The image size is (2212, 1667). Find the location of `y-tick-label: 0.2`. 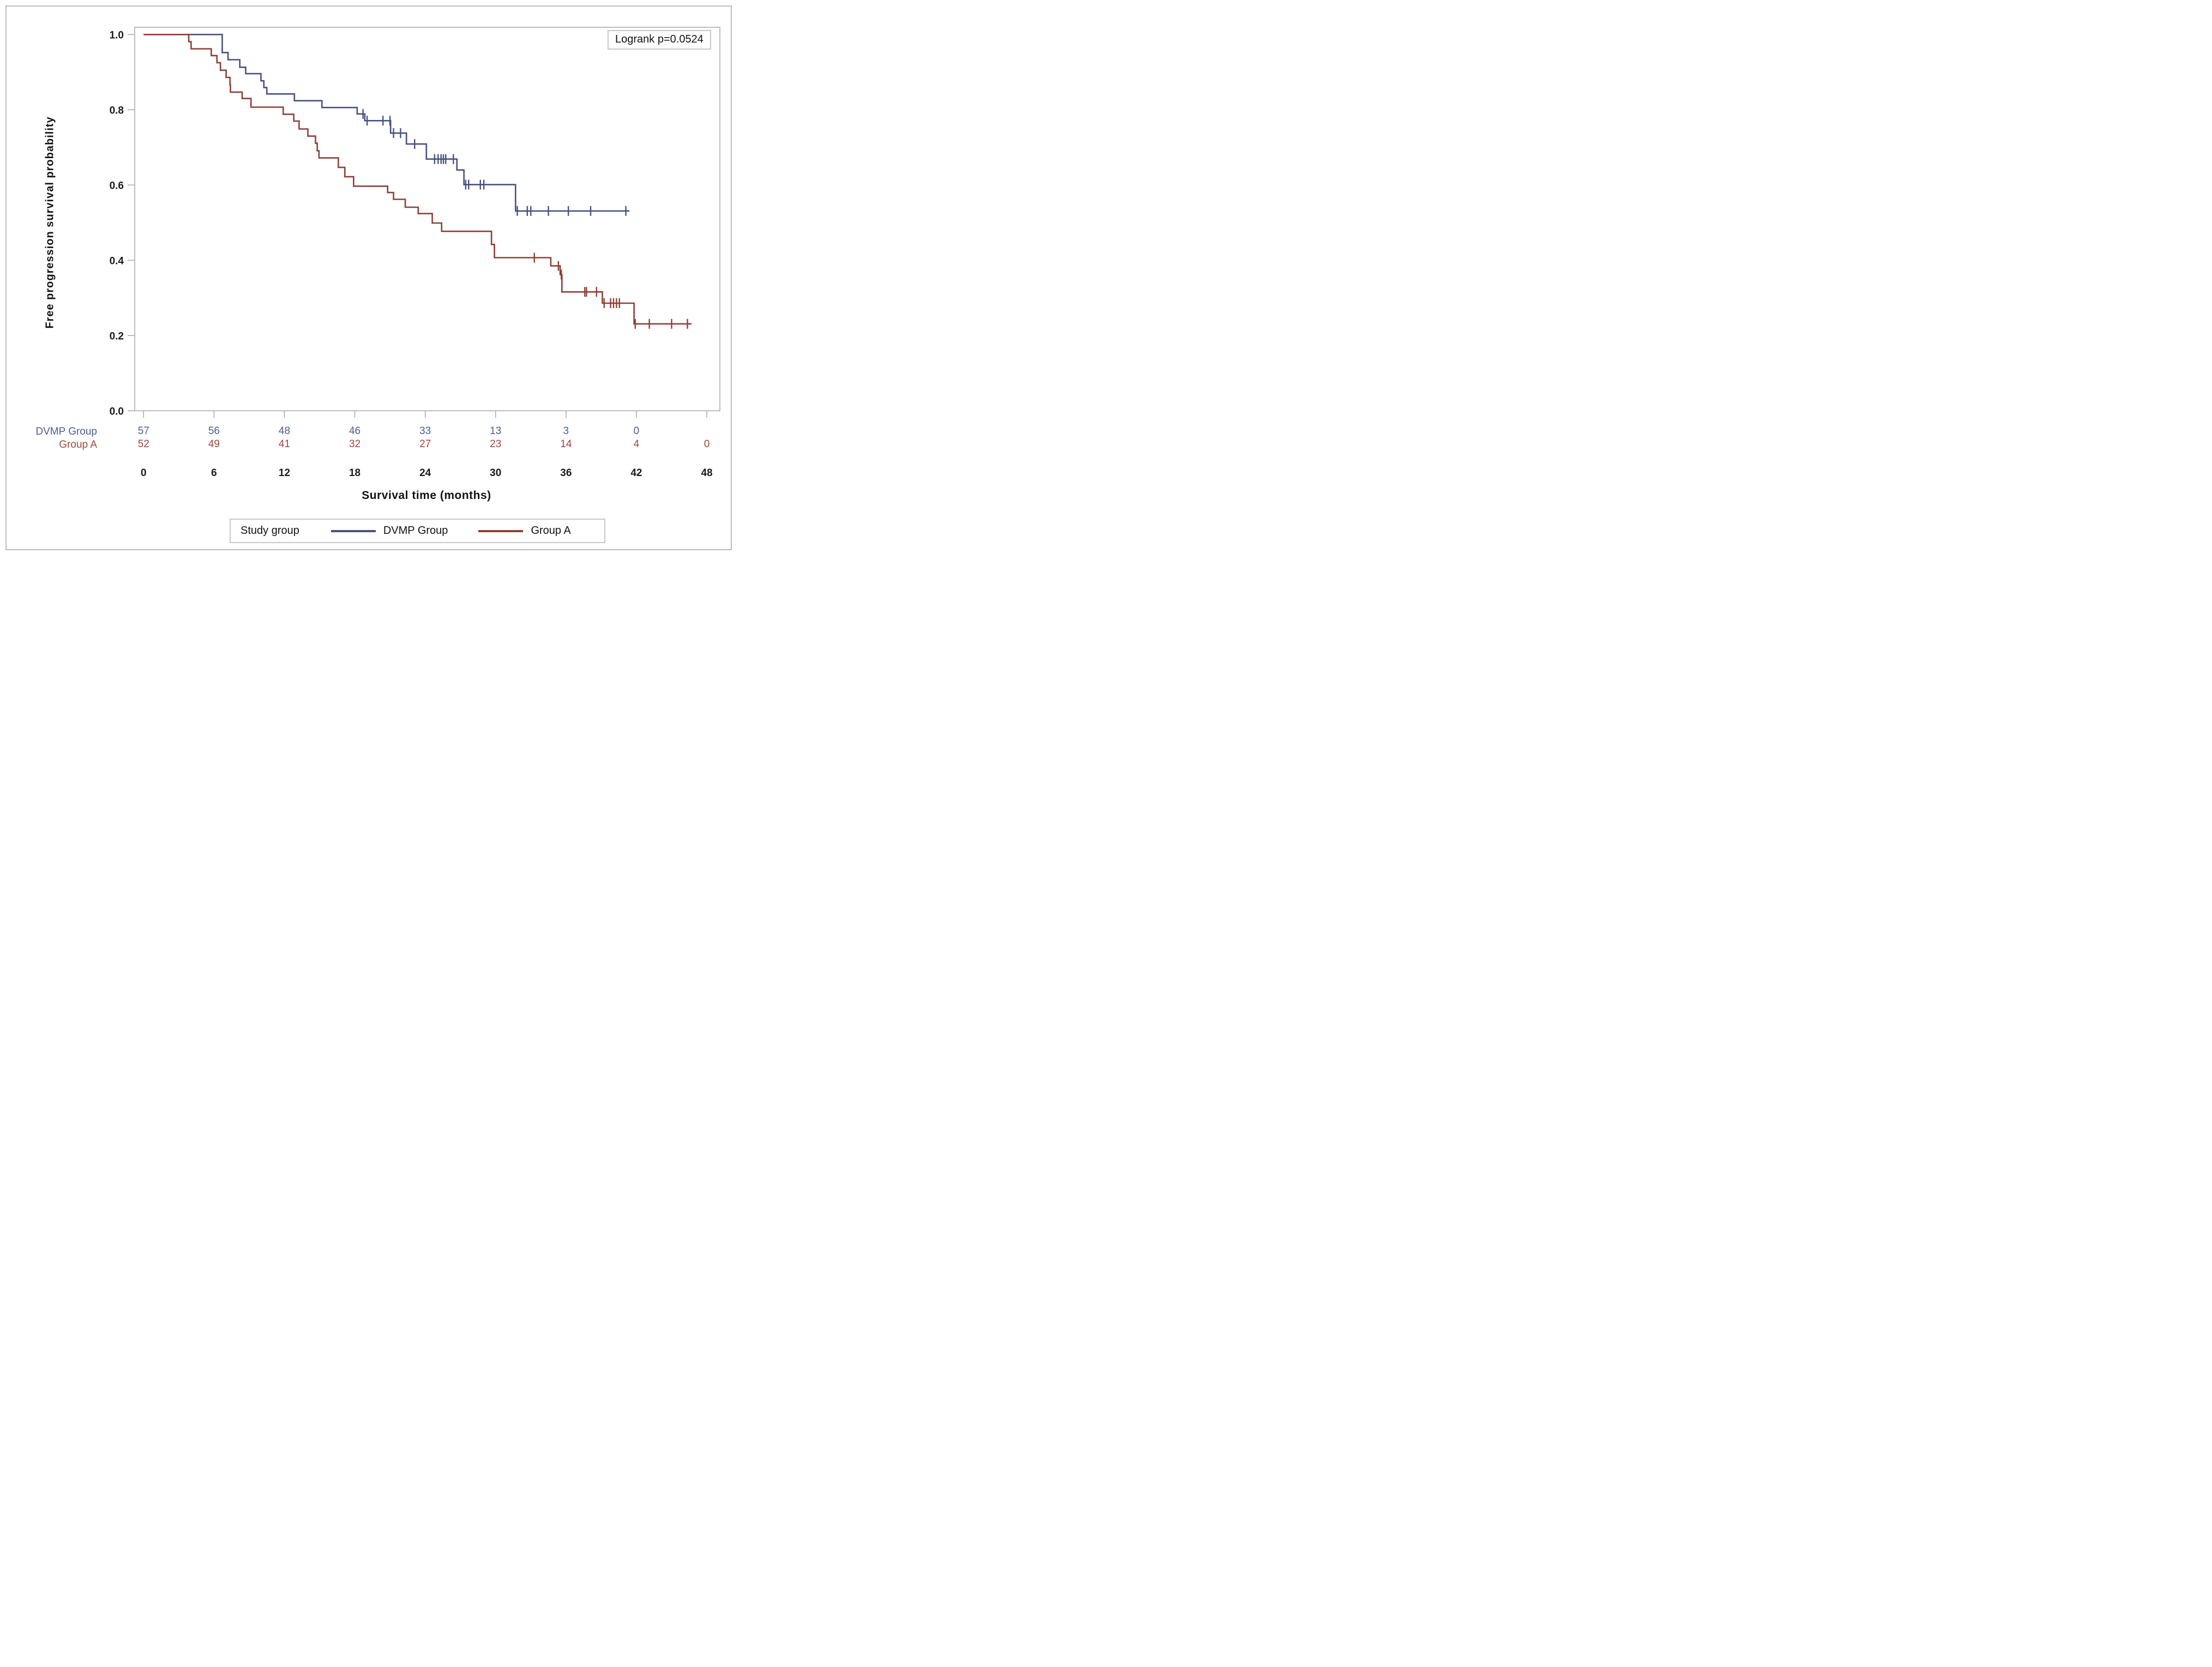

y-tick-label: 0.2 is located at coordinates (117, 336).